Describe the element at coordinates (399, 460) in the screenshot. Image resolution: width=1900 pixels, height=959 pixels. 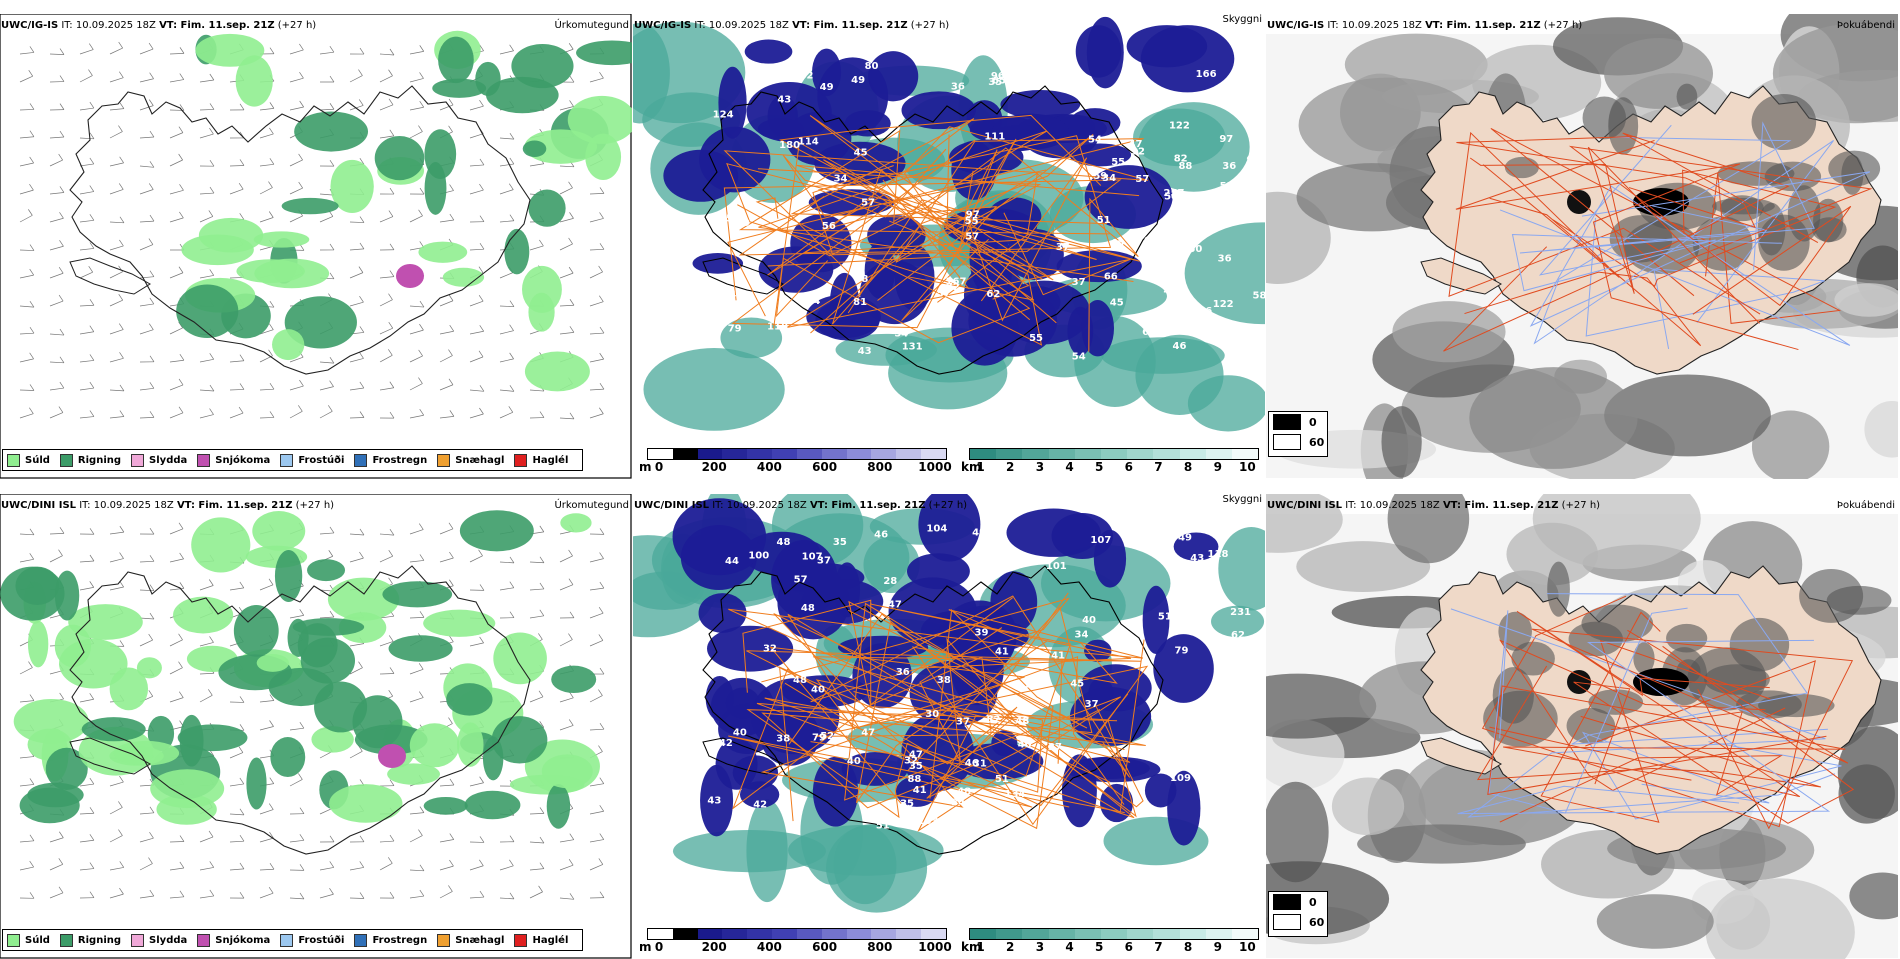
I see `legend-label: Frostregn` at that location.